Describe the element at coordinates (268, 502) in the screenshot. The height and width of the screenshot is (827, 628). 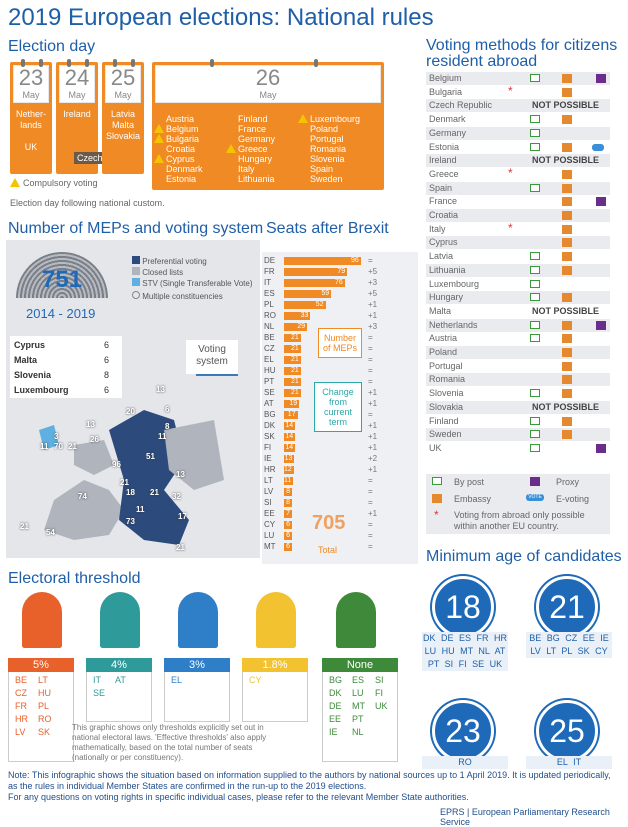
I see `seat-country: SI` at that location.